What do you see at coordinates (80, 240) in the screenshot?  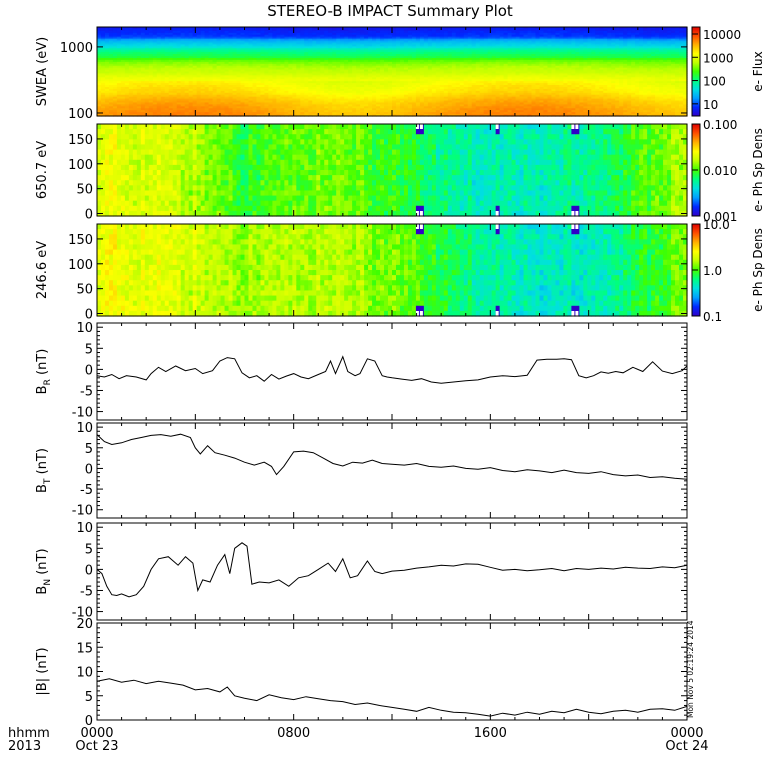 I see `panel-3-ytick-label: 150` at bounding box center [80, 240].